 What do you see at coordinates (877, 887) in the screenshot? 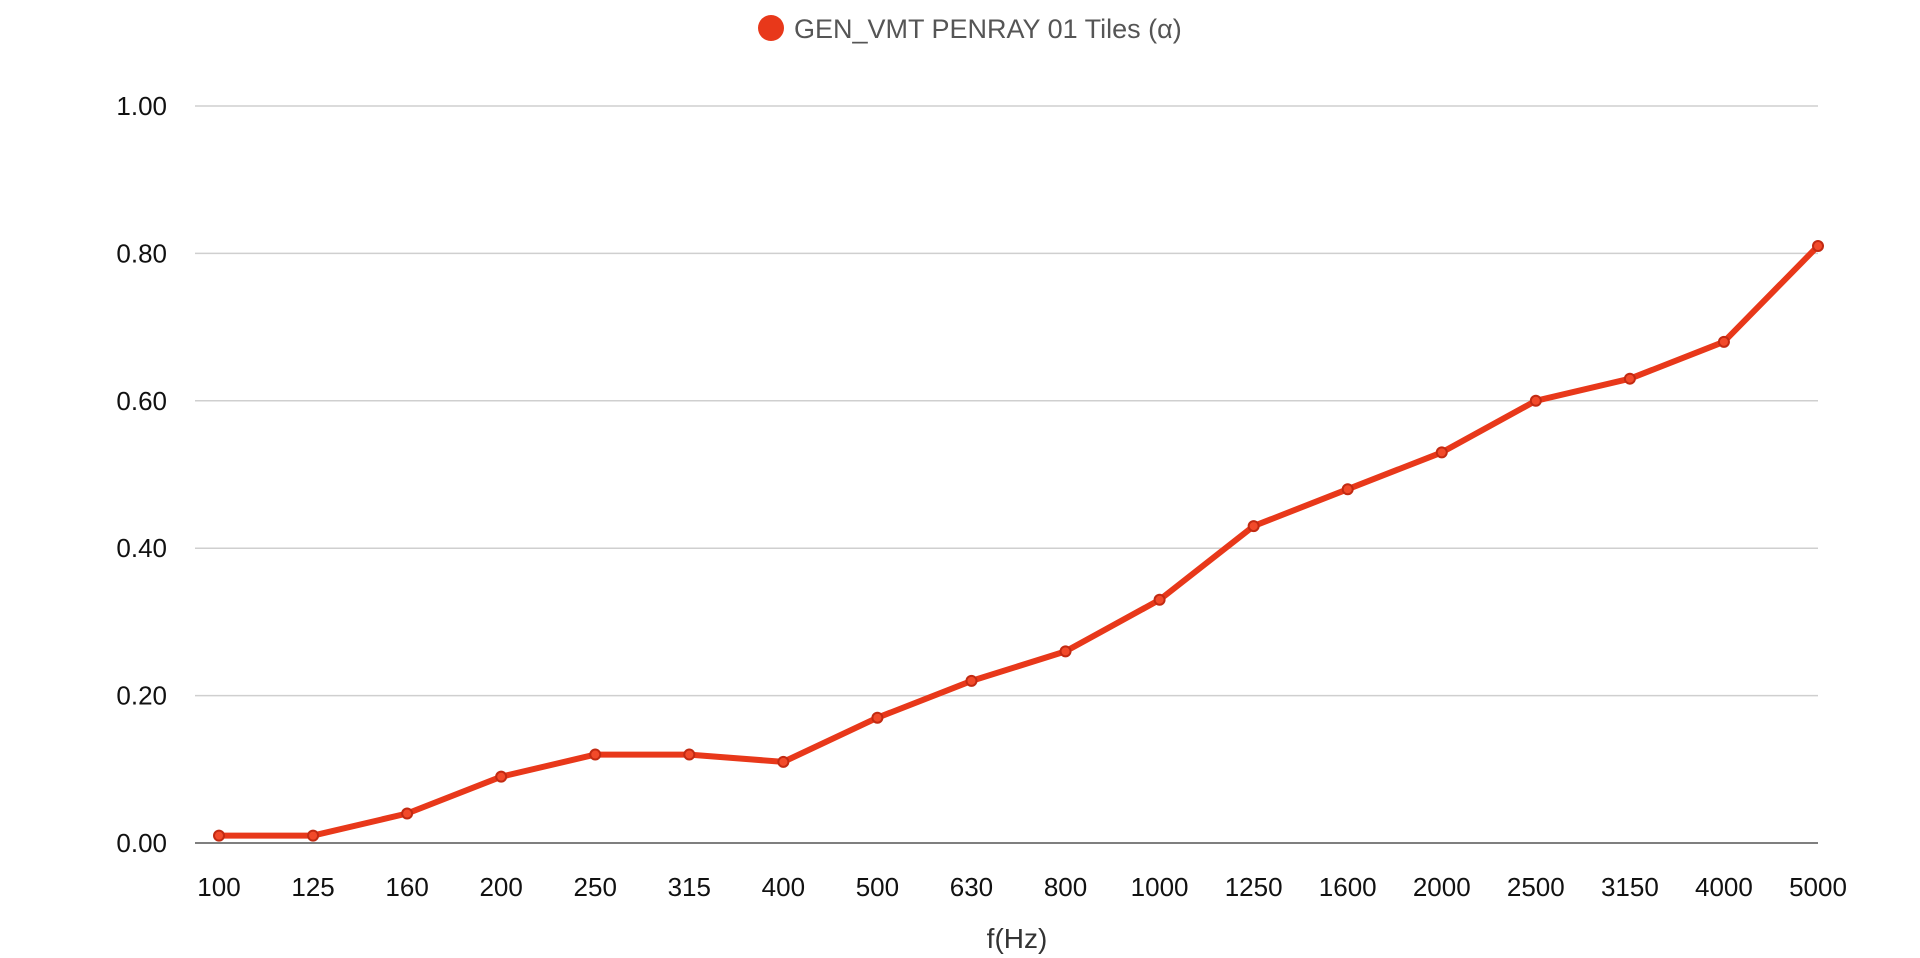
I see `x-tick-label: 500` at bounding box center [877, 887].